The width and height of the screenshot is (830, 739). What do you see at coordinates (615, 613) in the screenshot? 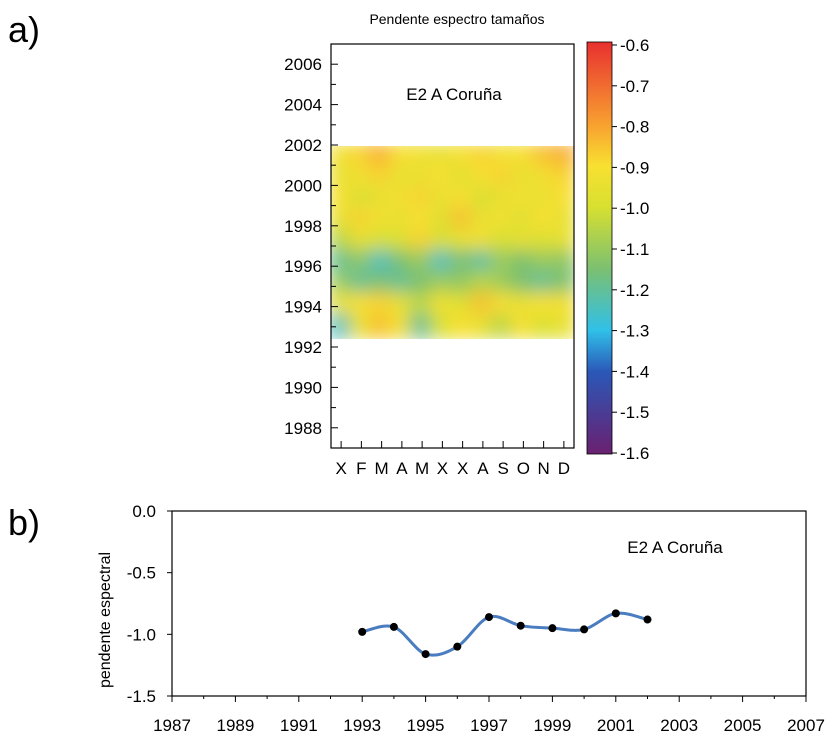
I see `series-point-2001` at bounding box center [615, 613].